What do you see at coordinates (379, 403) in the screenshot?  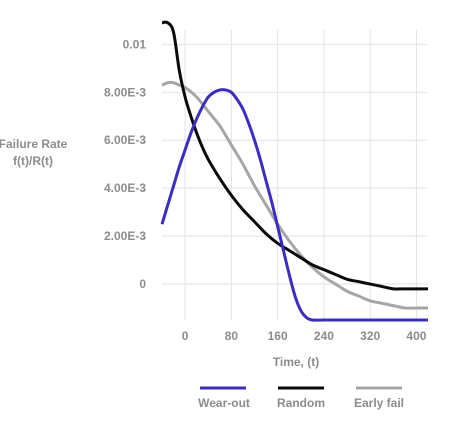 I see `legend-label-early-fail: Early fail` at bounding box center [379, 403].